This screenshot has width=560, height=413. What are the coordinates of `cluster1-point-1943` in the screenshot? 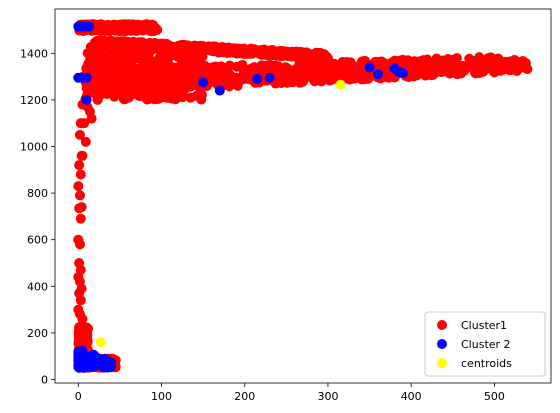 It's located at (78, 186).